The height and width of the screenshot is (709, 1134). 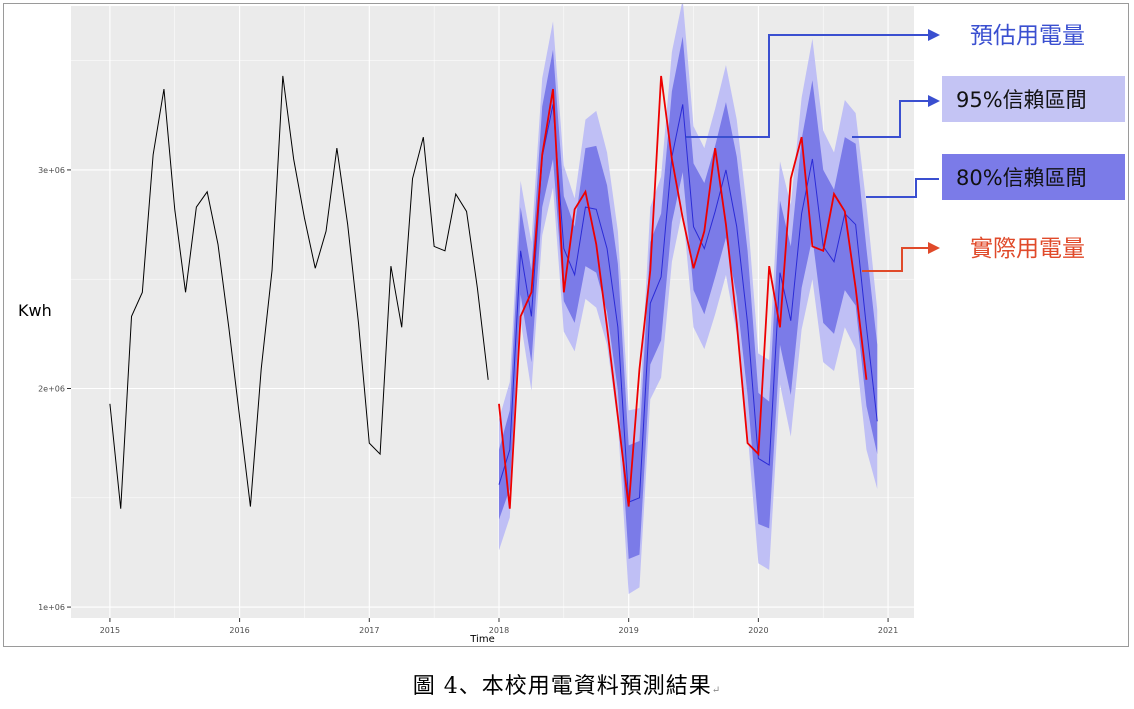 What do you see at coordinates (716, 690) in the screenshot?
I see `paragraph-mark: ↵` at bounding box center [716, 690].